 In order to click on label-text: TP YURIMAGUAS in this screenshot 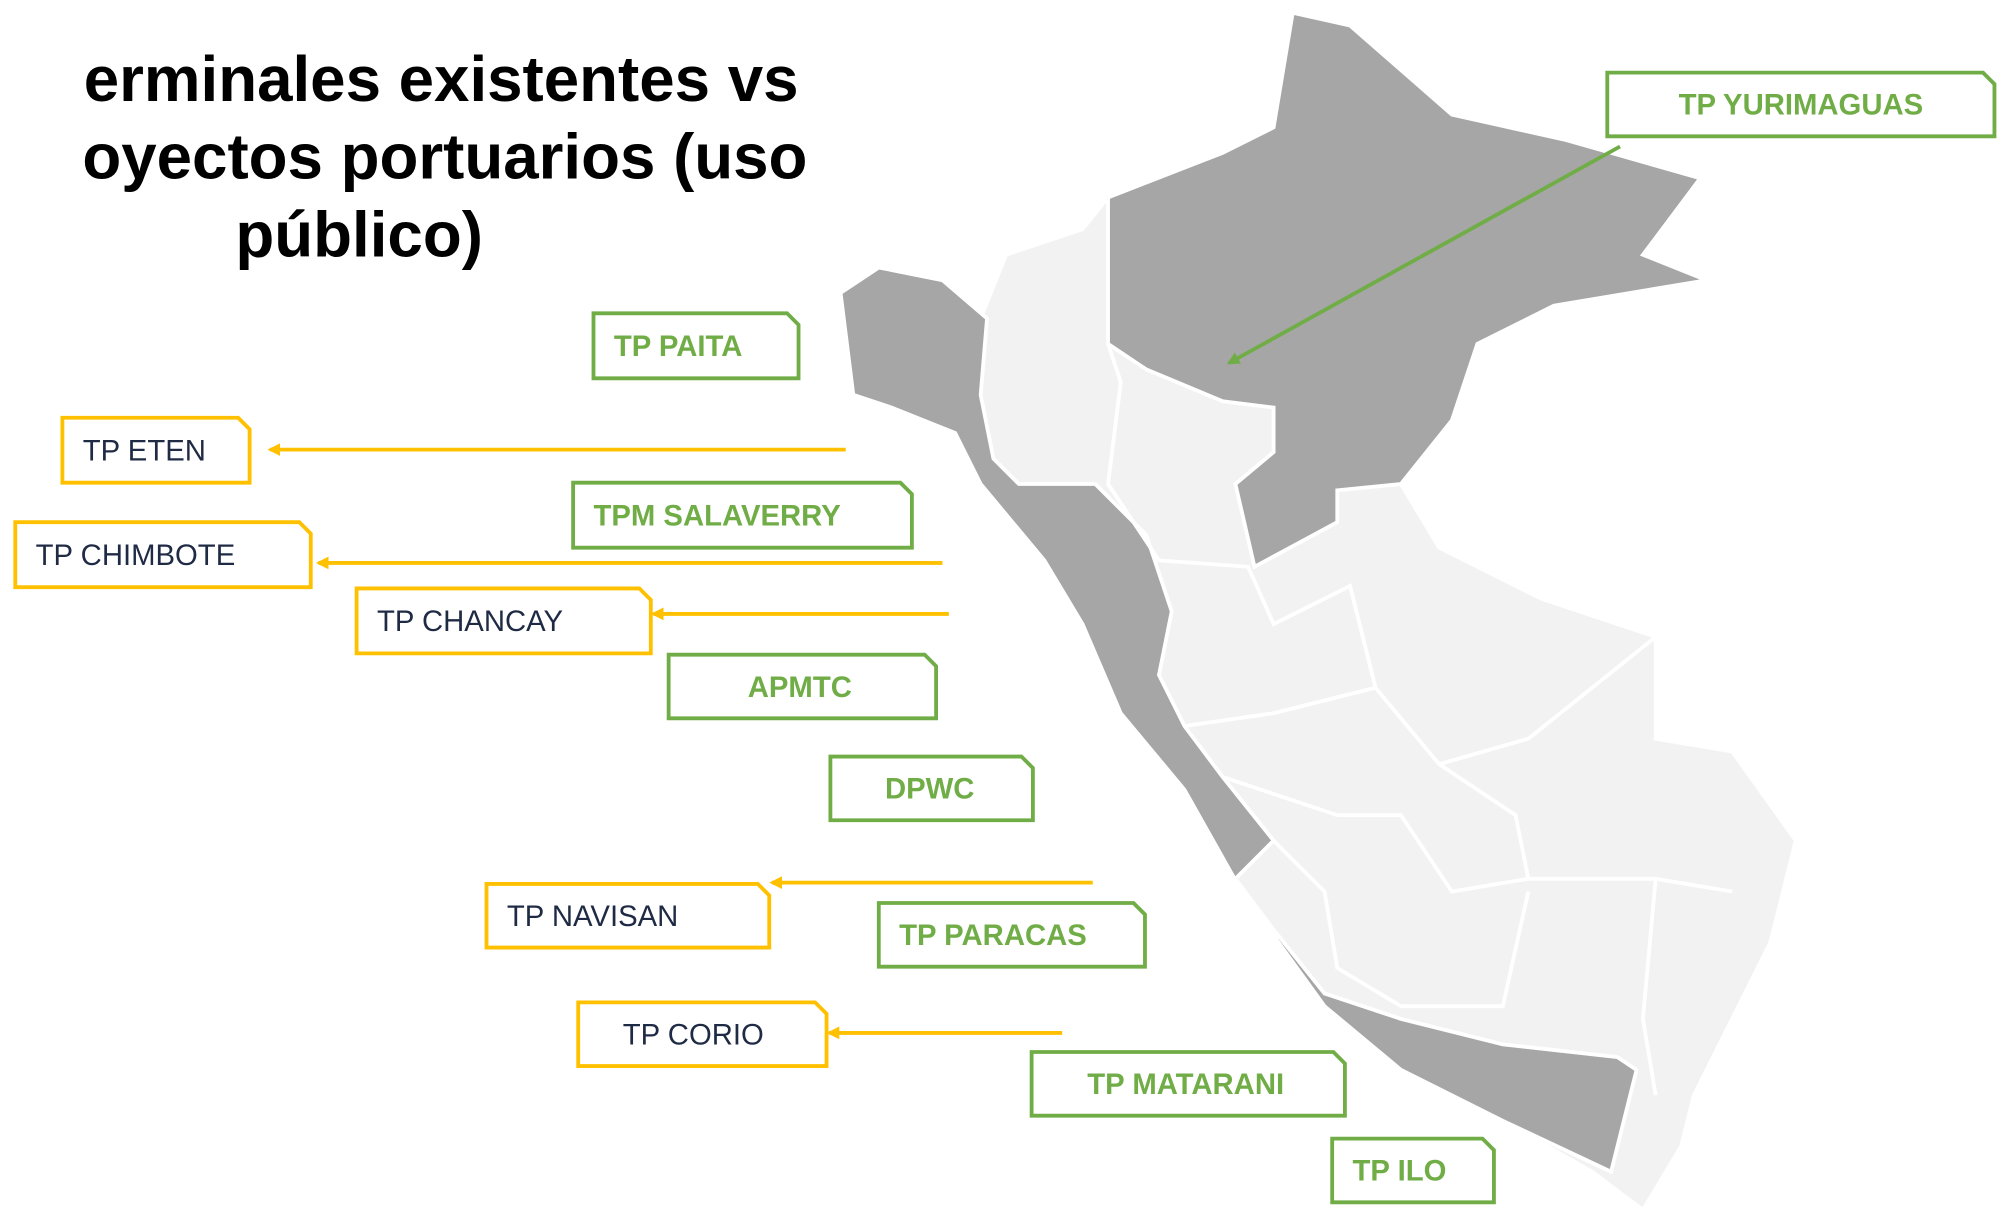, I will do `click(1801, 105)`.